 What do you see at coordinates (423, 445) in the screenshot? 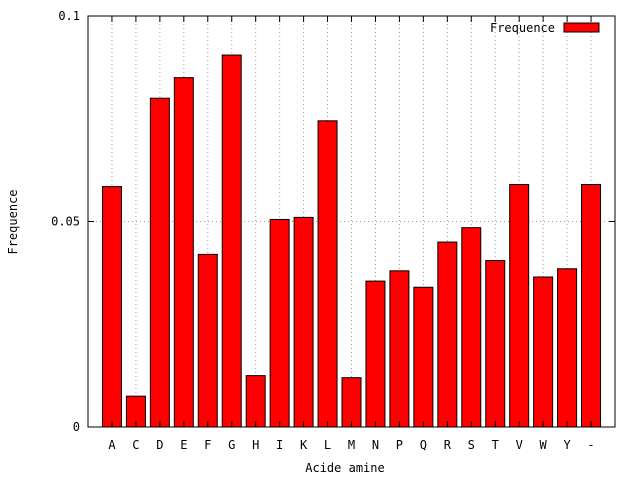
I see `x-tick-label: Q` at bounding box center [423, 445].